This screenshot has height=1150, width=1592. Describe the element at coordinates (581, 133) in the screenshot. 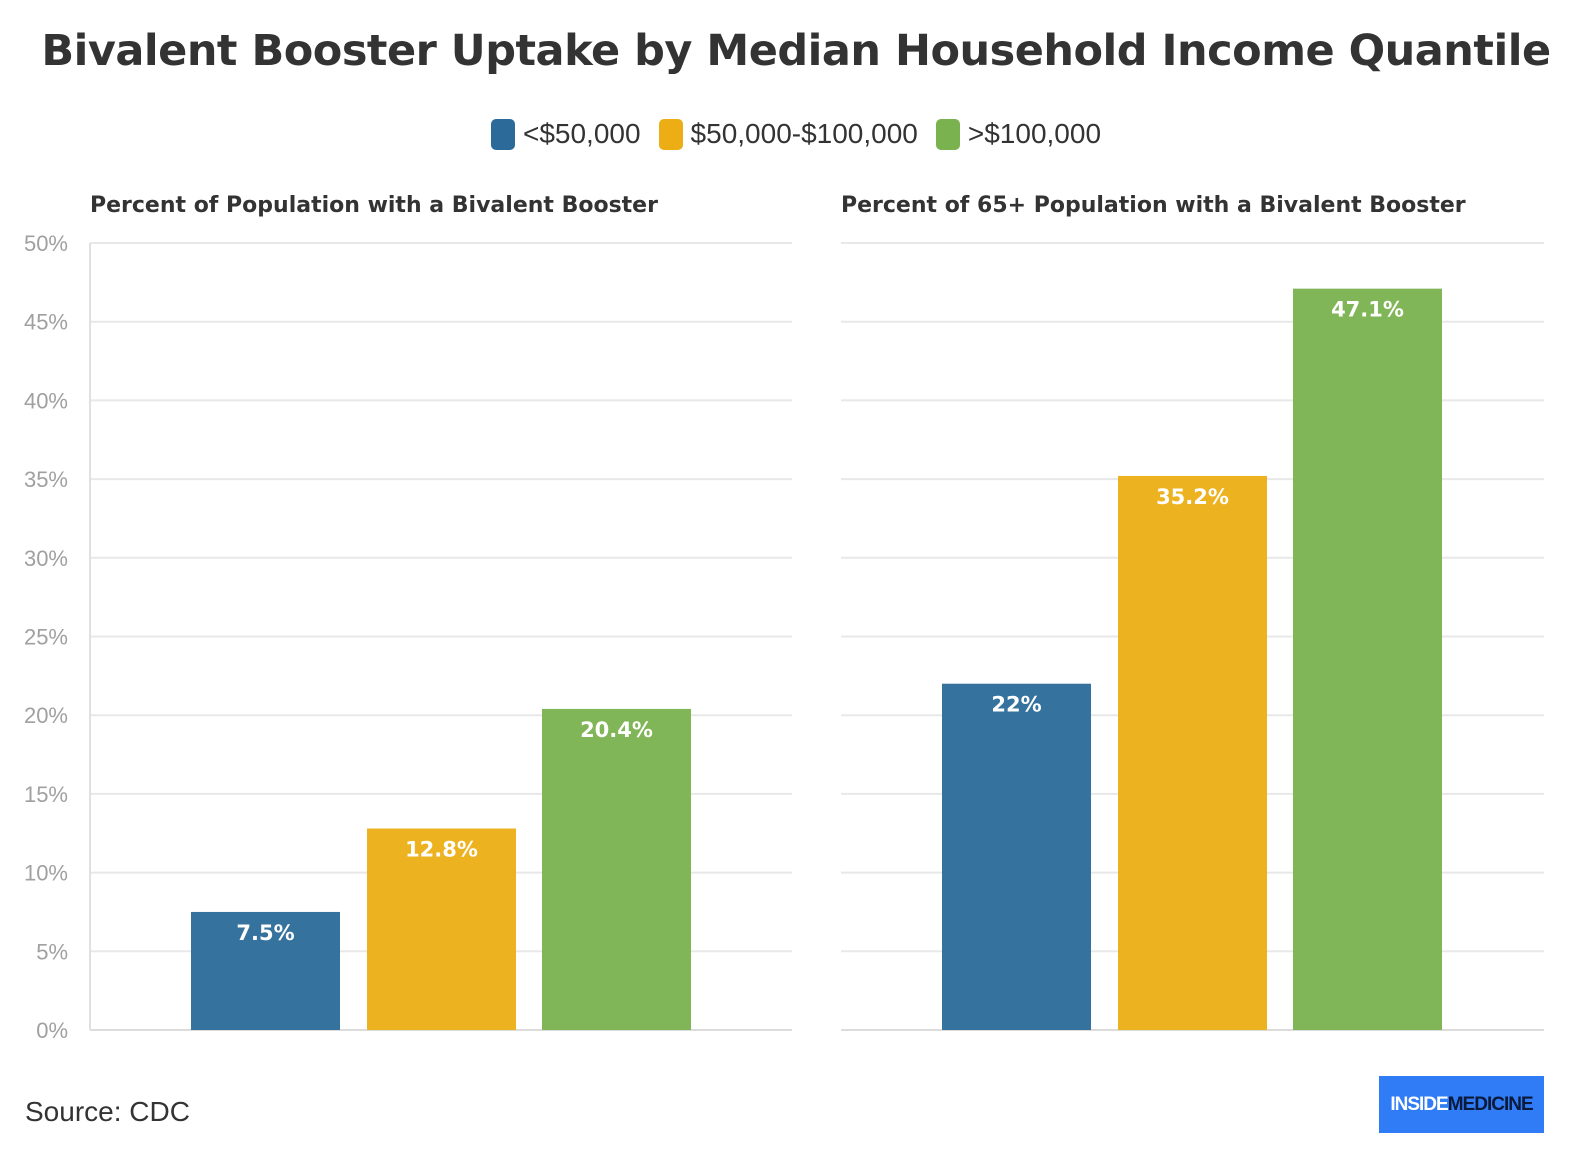

I see `legend-label-low-income: <$50,000` at that location.